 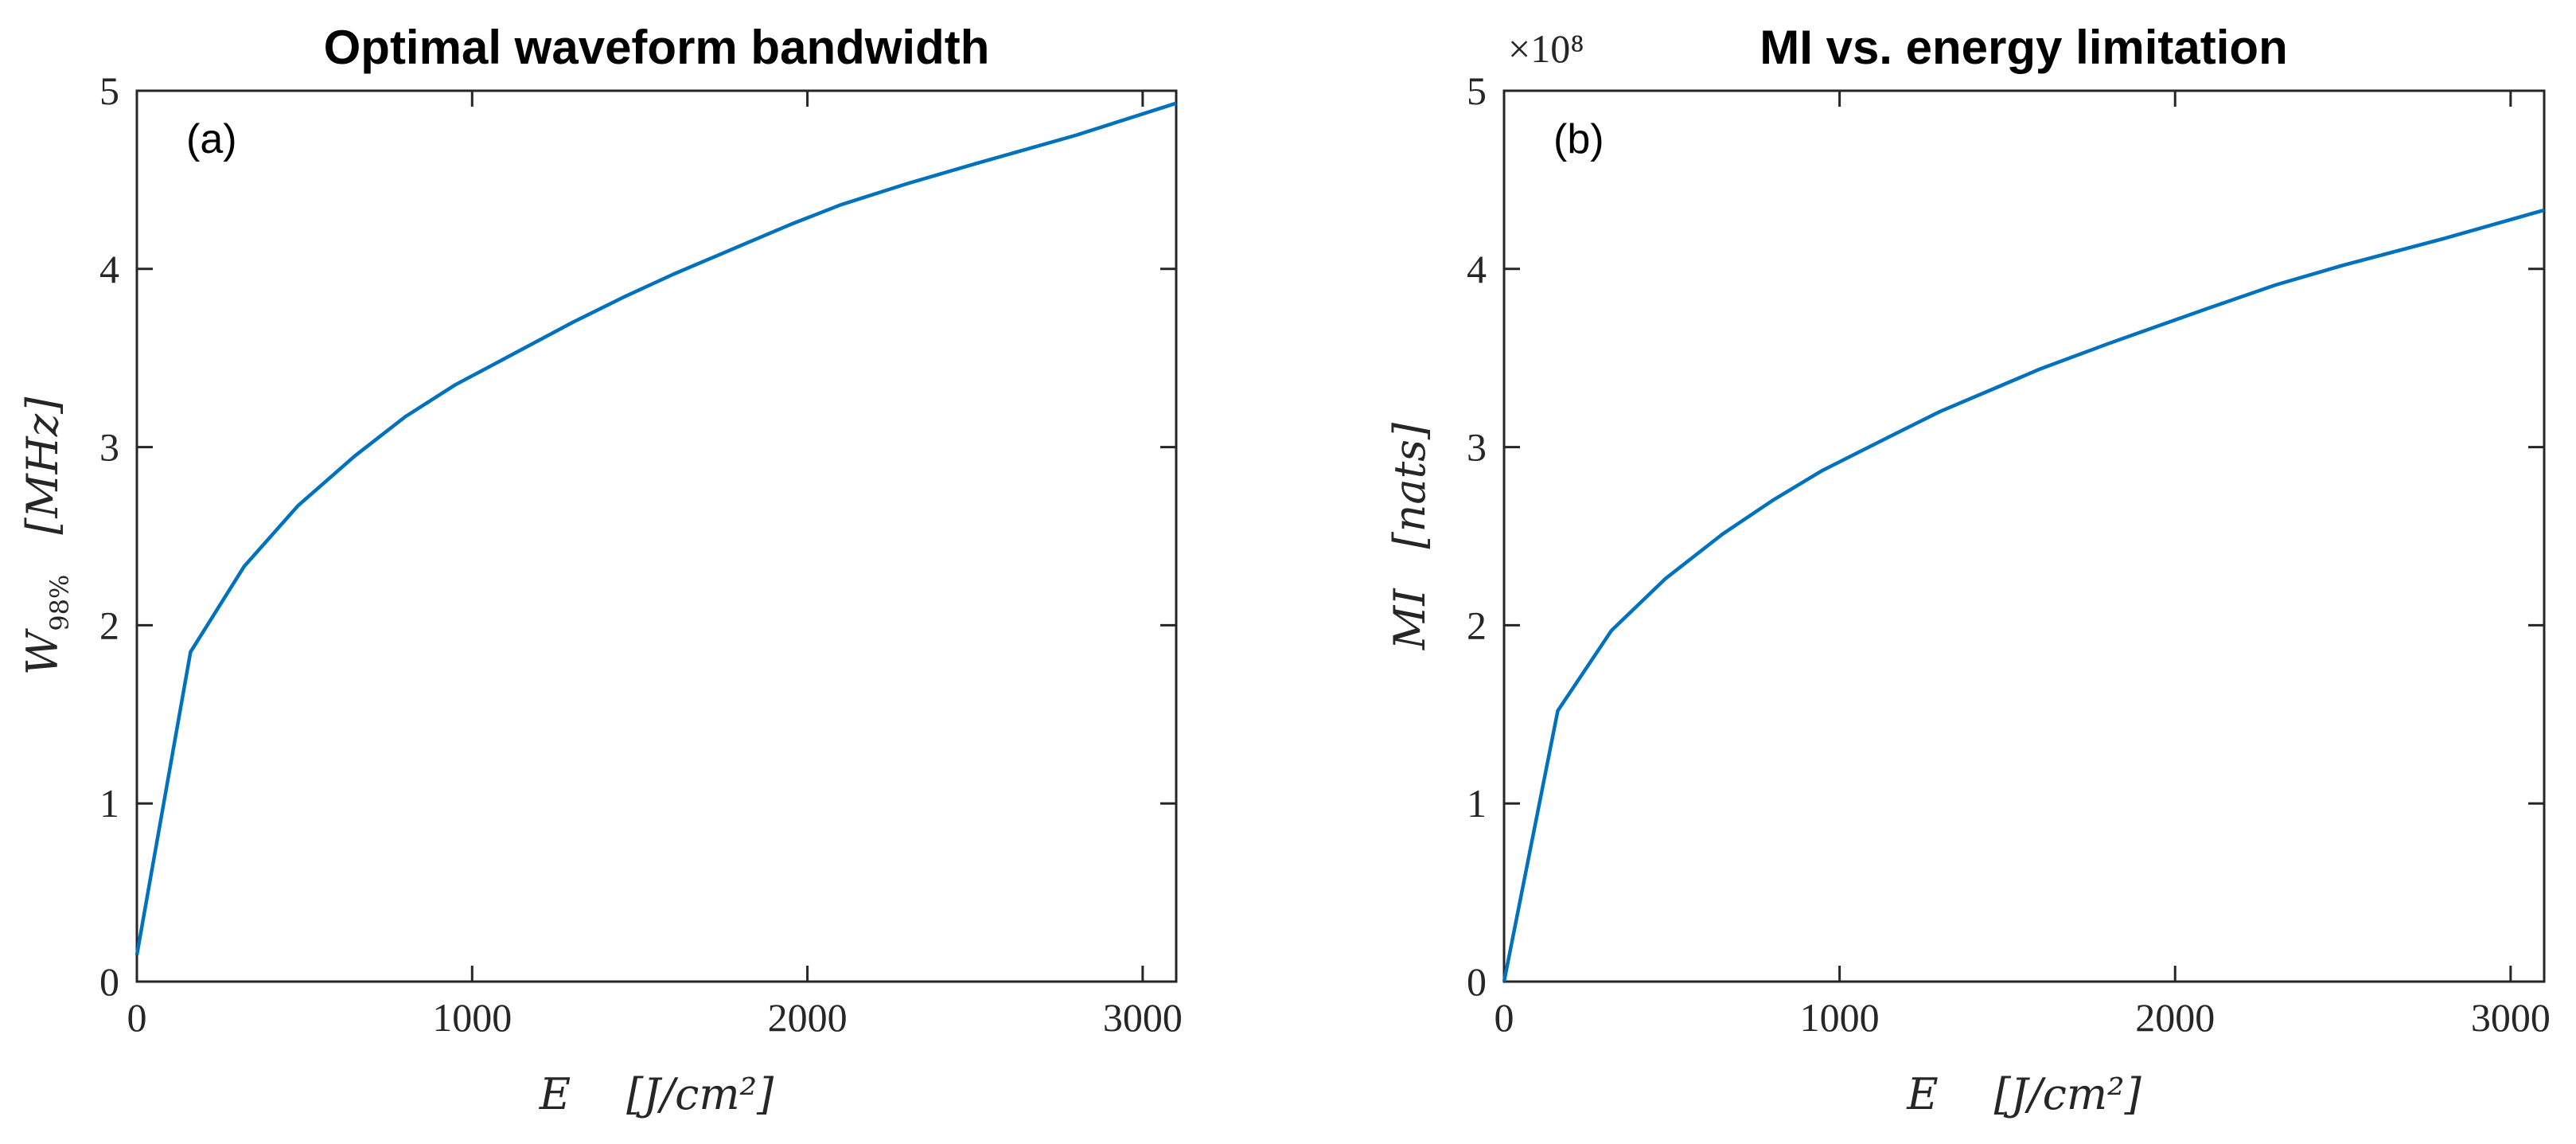 What do you see at coordinates (657, 47) in the screenshot?
I see `chart-title: Optimal waveform bandwidth` at bounding box center [657, 47].